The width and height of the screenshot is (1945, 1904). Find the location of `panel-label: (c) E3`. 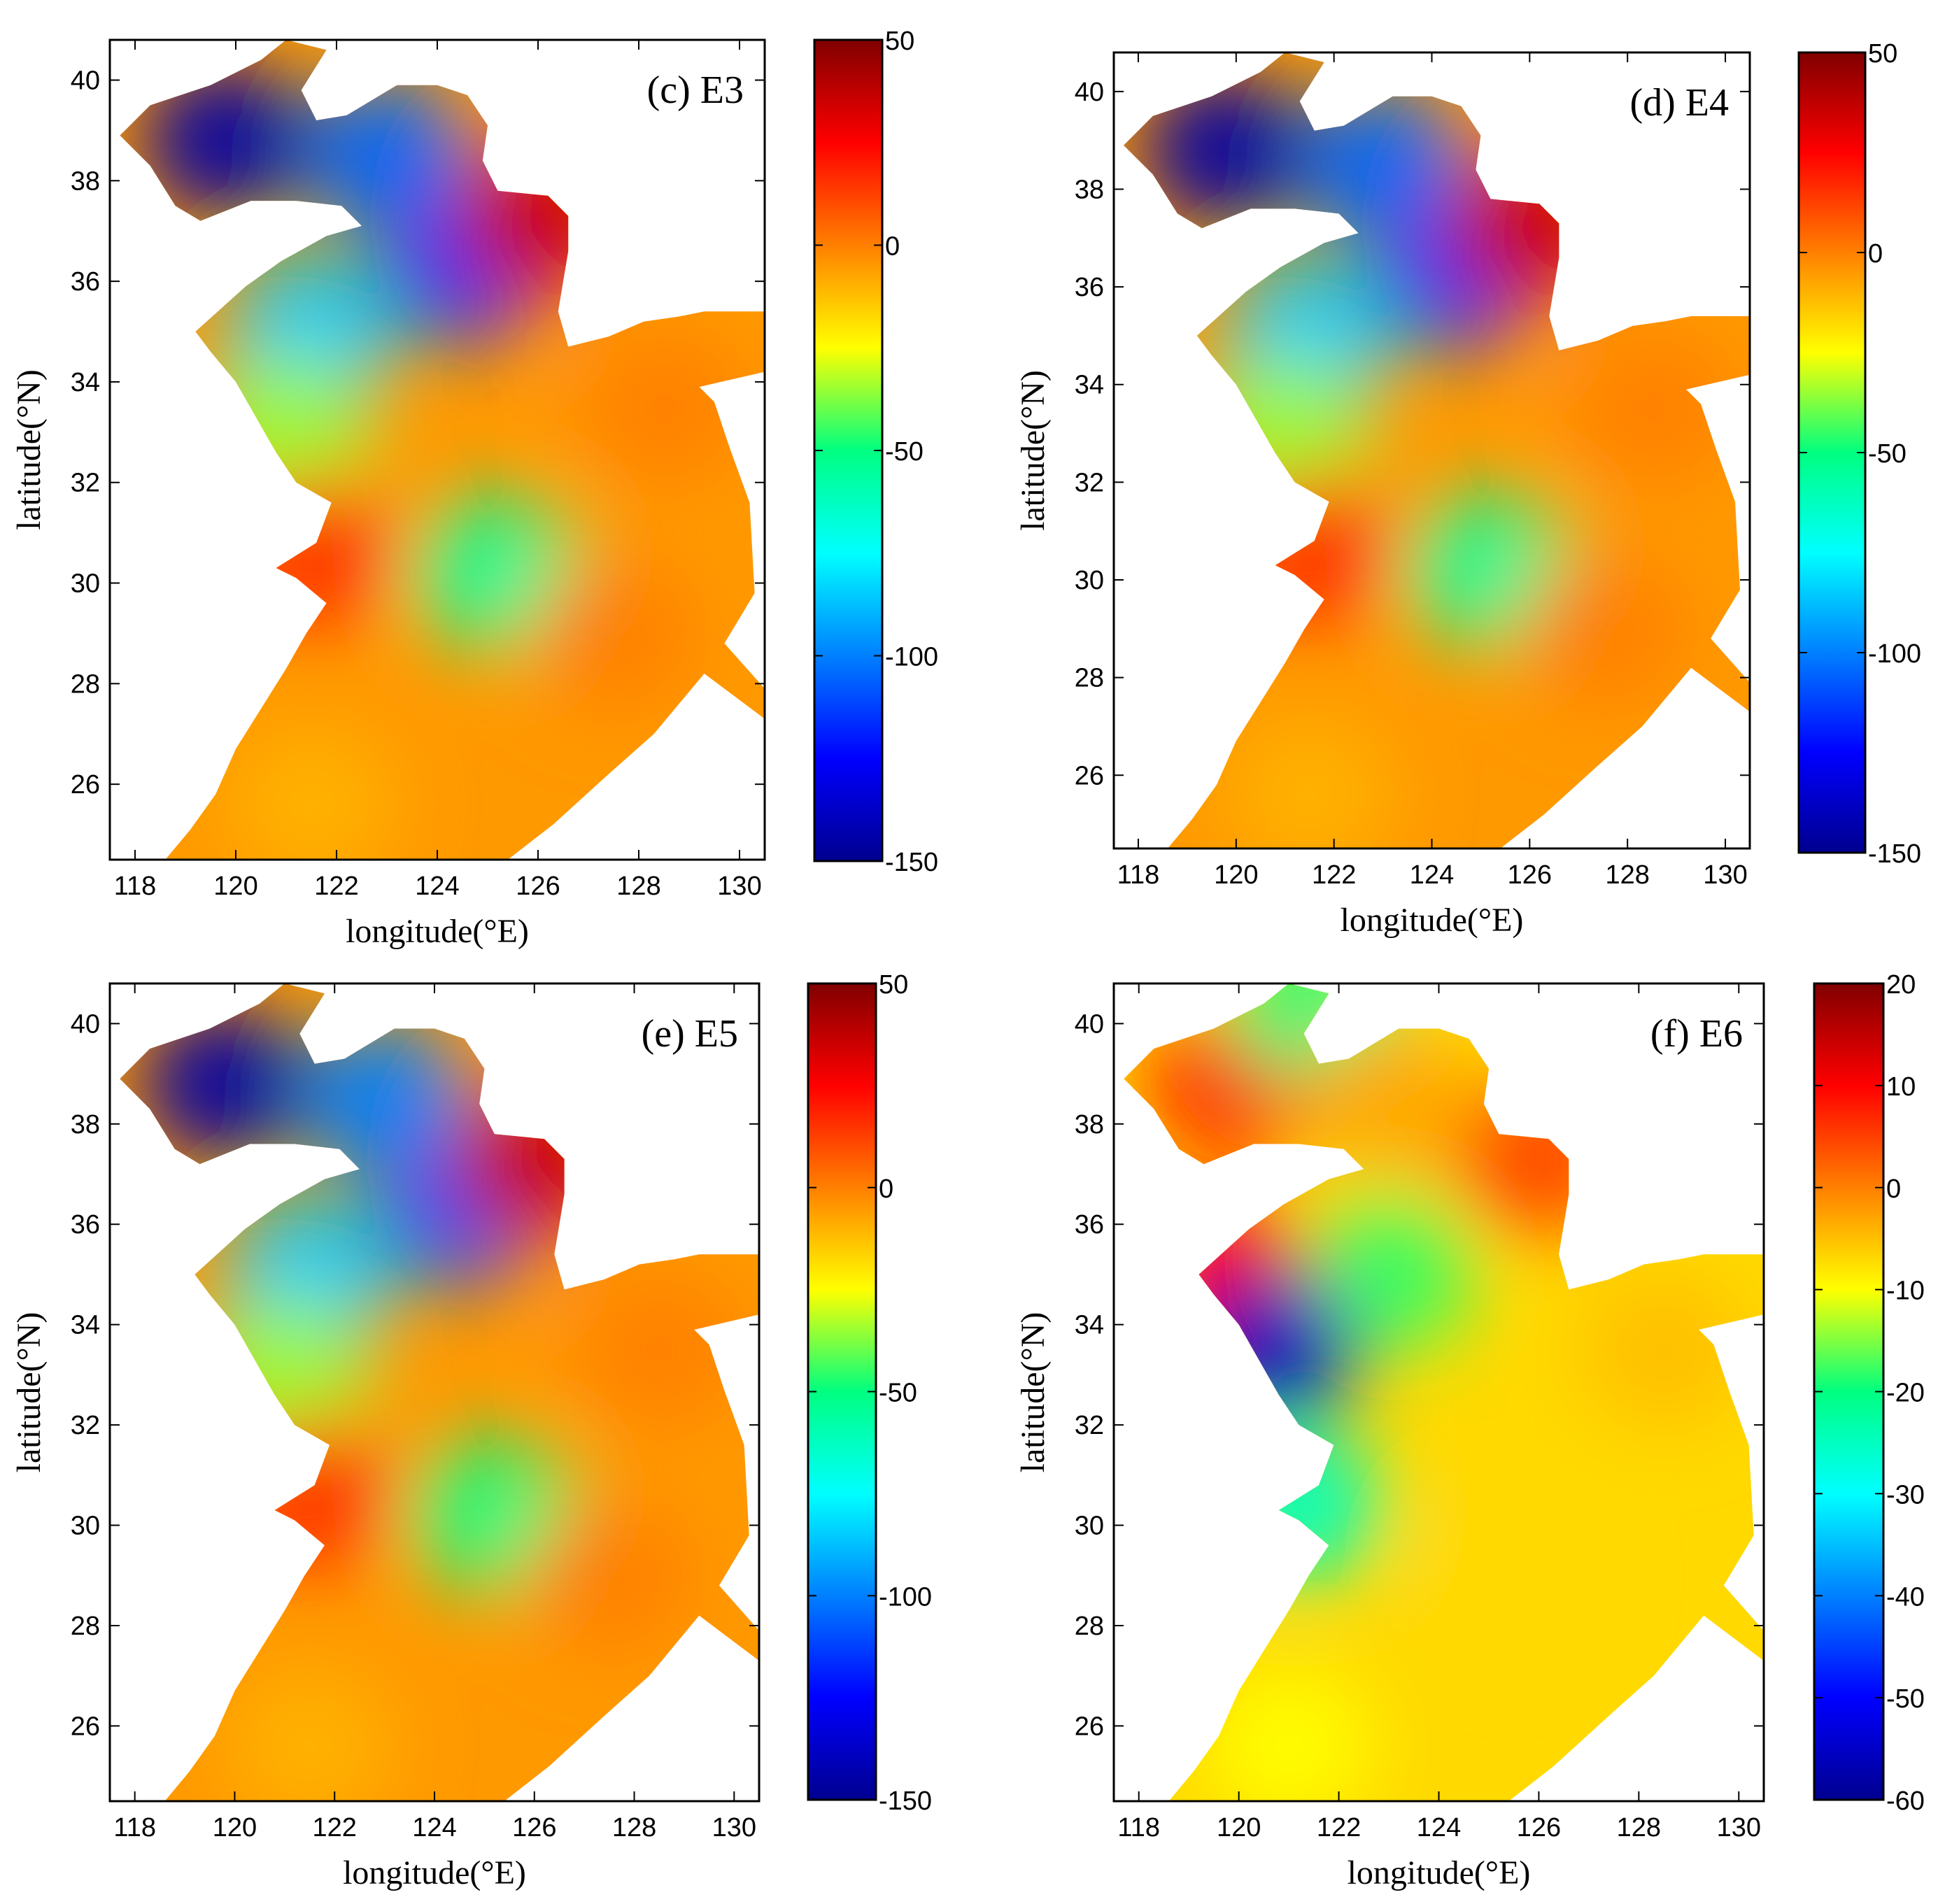

panel-label: (c) E3 is located at coordinates (695, 90).